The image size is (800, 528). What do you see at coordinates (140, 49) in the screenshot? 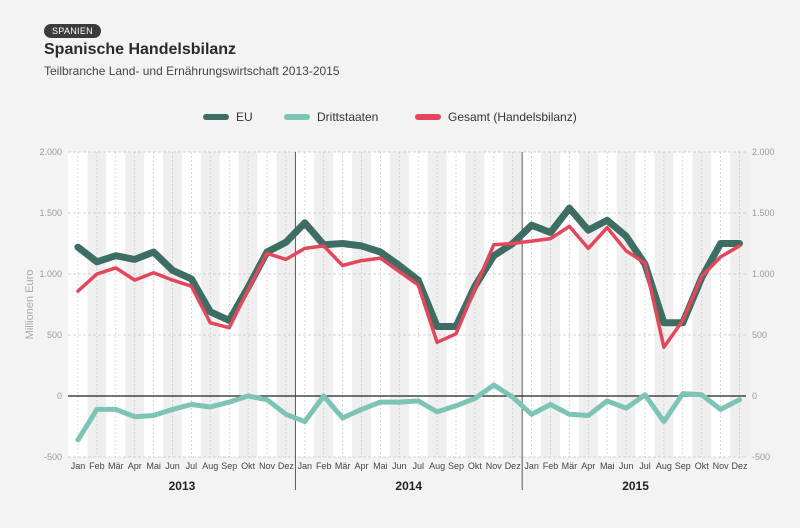
I see `chart-title: Spanische Handelsbilanz` at bounding box center [140, 49].